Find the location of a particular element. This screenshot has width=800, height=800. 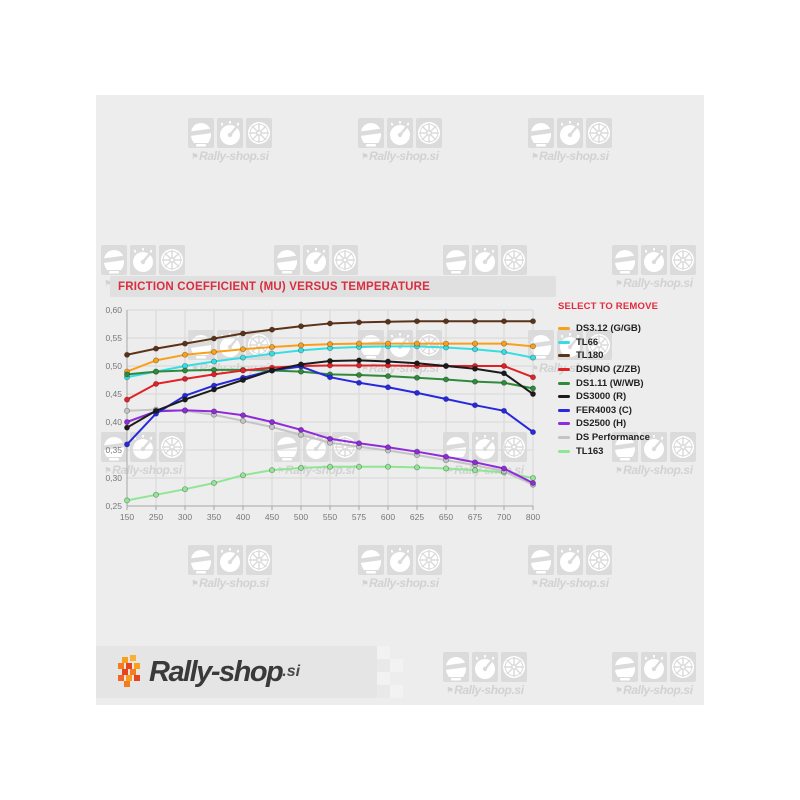

x-tick-label: 650 is located at coordinates (446, 517).